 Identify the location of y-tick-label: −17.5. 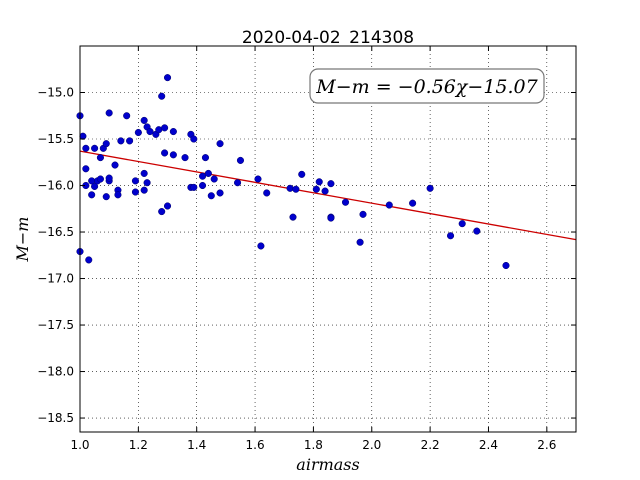
(55, 325).